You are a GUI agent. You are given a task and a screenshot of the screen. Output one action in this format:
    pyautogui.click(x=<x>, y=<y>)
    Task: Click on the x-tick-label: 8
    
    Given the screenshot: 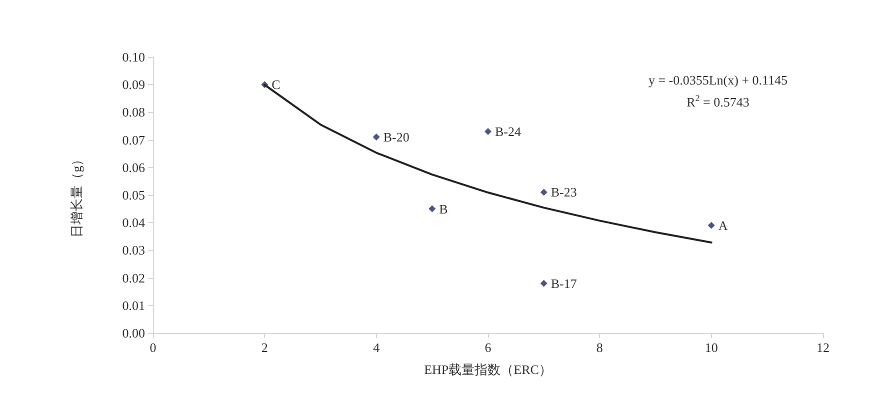 What is the action you would take?
    pyautogui.click(x=599, y=347)
    